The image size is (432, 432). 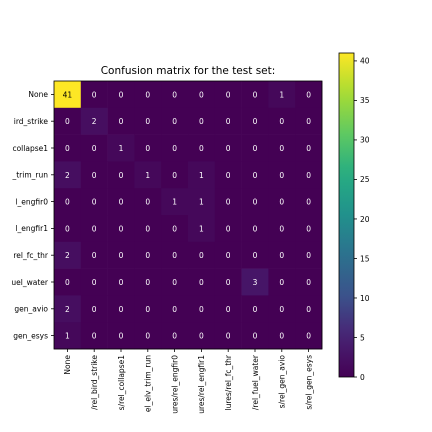 What do you see at coordinates (31, 228) in the screenshot?
I see `y-tick-label: l_engfir1` at bounding box center [31, 228].